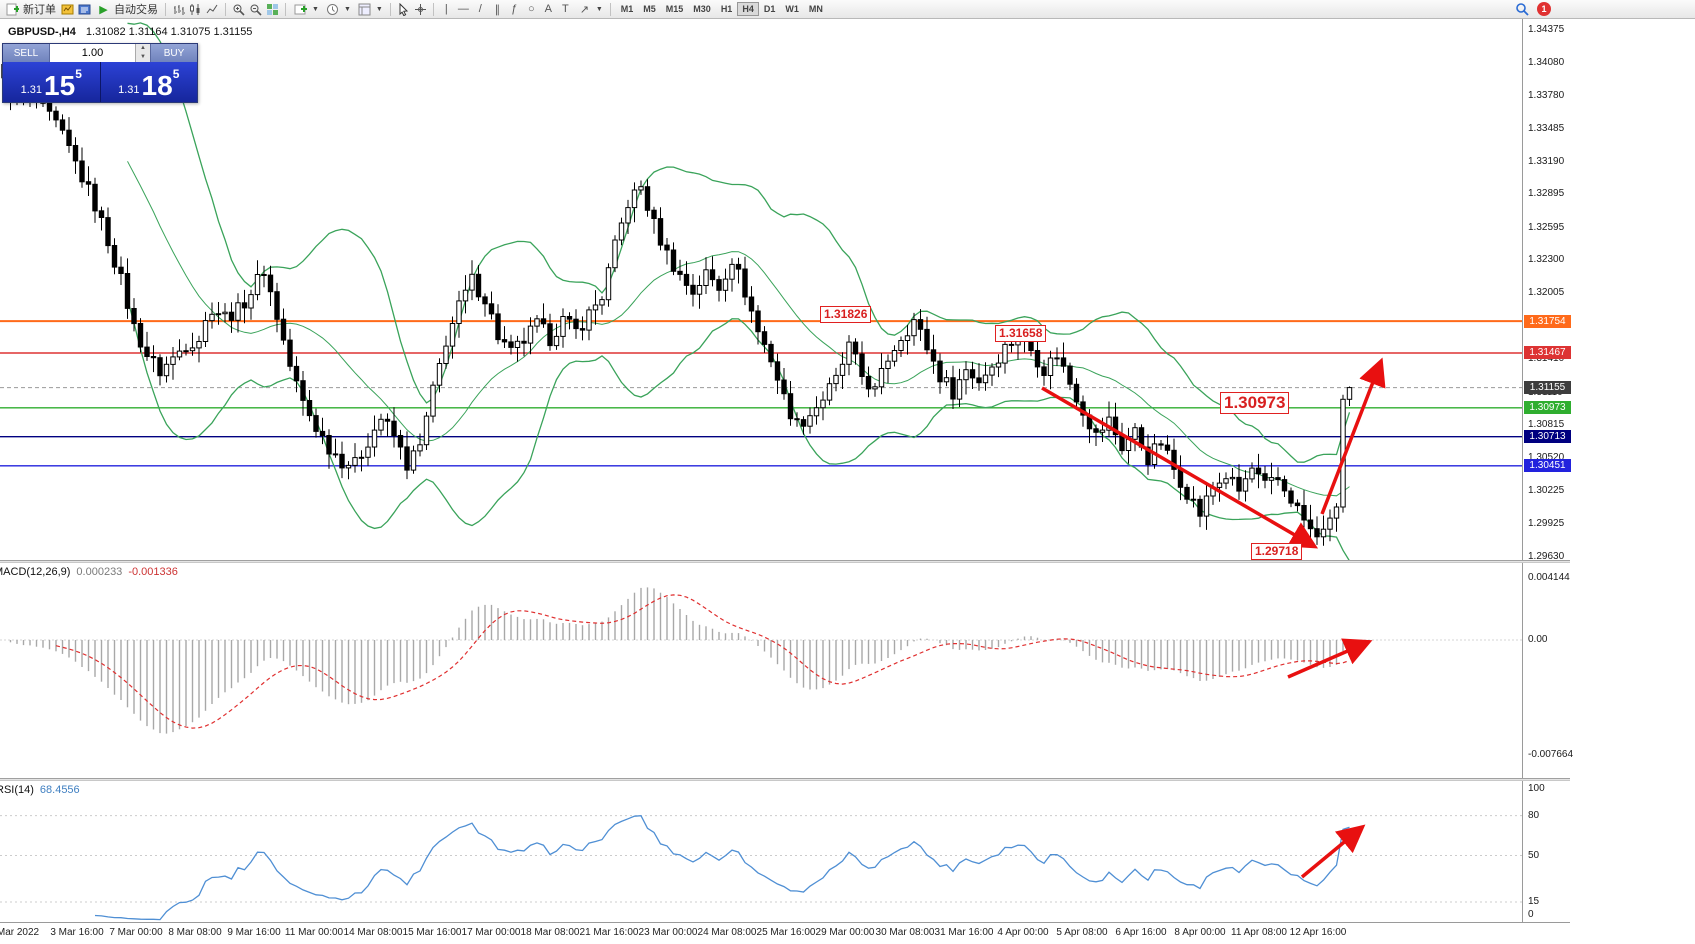 The width and height of the screenshot is (1695, 944). Describe the element at coordinates (702, 661) in the screenshot. I see `macd-signal-line` at that location.